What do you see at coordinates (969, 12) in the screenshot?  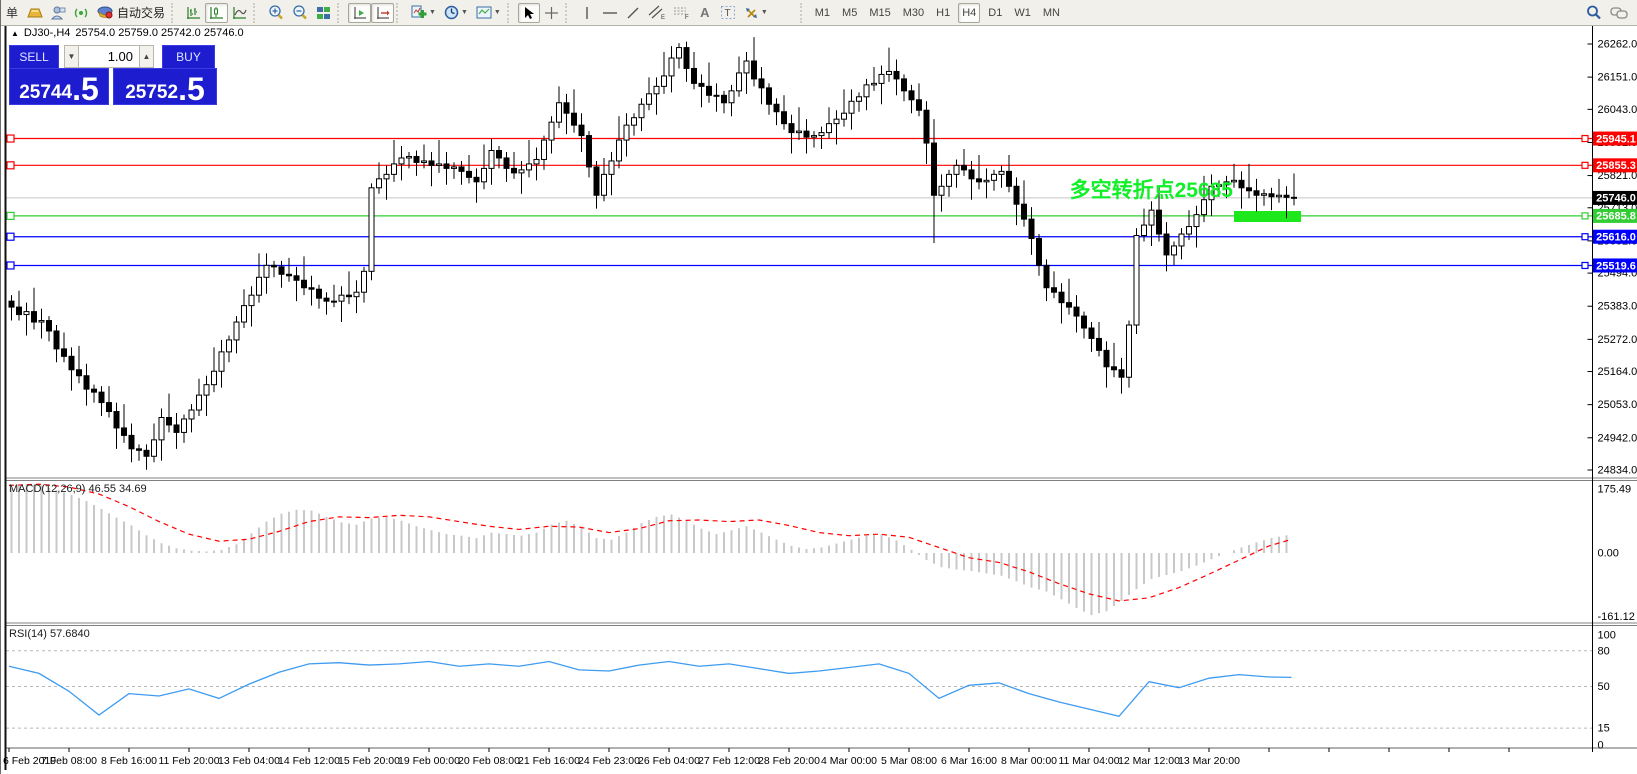 I see `timeframe-h4: H4` at bounding box center [969, 12].